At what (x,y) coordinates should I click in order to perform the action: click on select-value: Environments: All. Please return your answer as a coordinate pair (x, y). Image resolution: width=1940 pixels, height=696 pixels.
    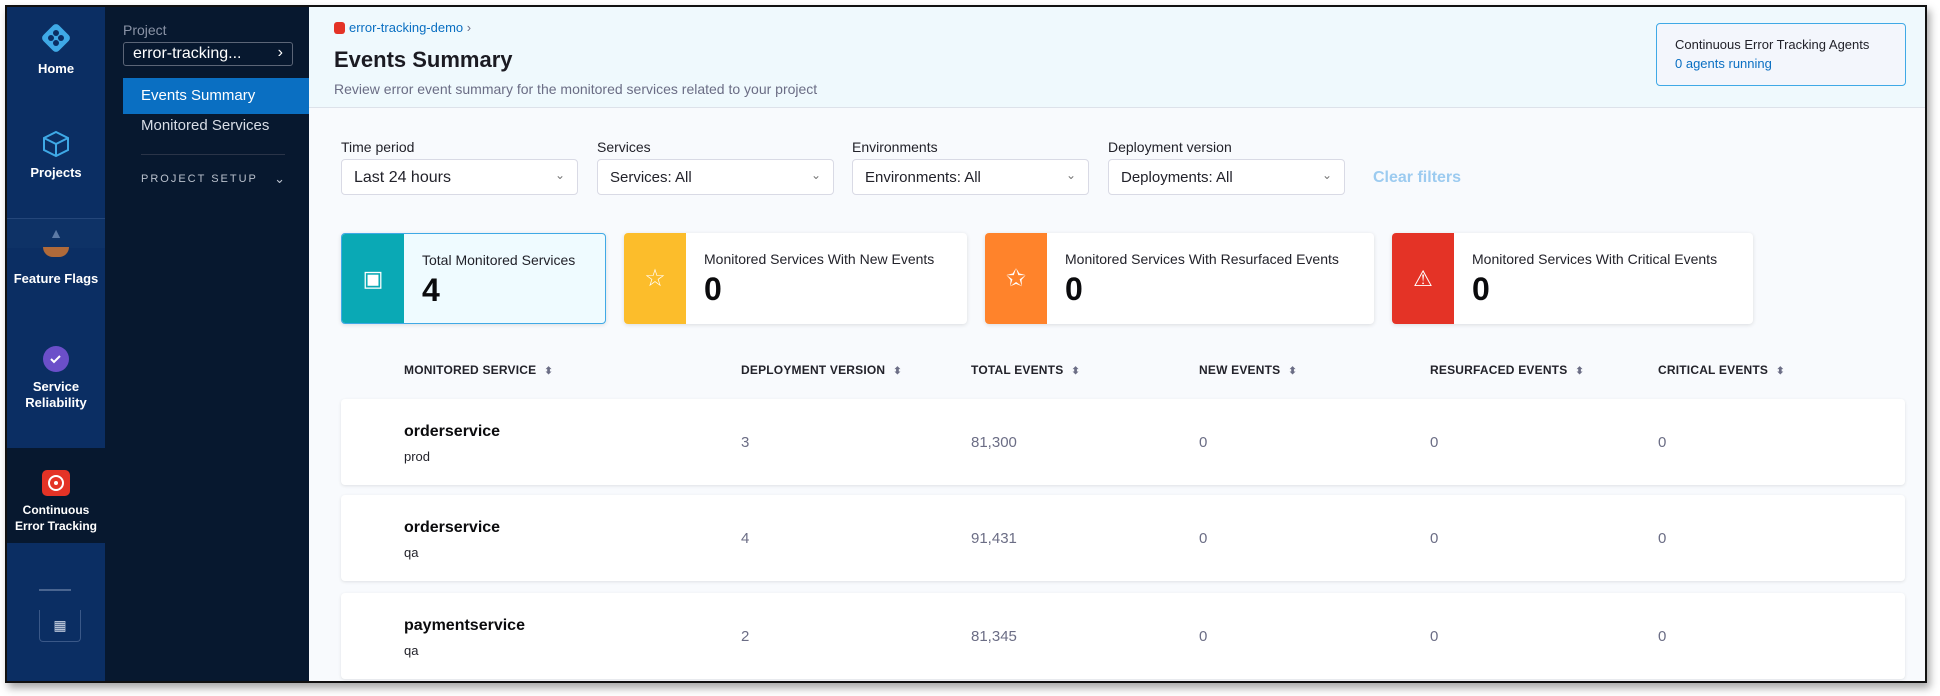
    Looking at the image, I should click on (923, 177).